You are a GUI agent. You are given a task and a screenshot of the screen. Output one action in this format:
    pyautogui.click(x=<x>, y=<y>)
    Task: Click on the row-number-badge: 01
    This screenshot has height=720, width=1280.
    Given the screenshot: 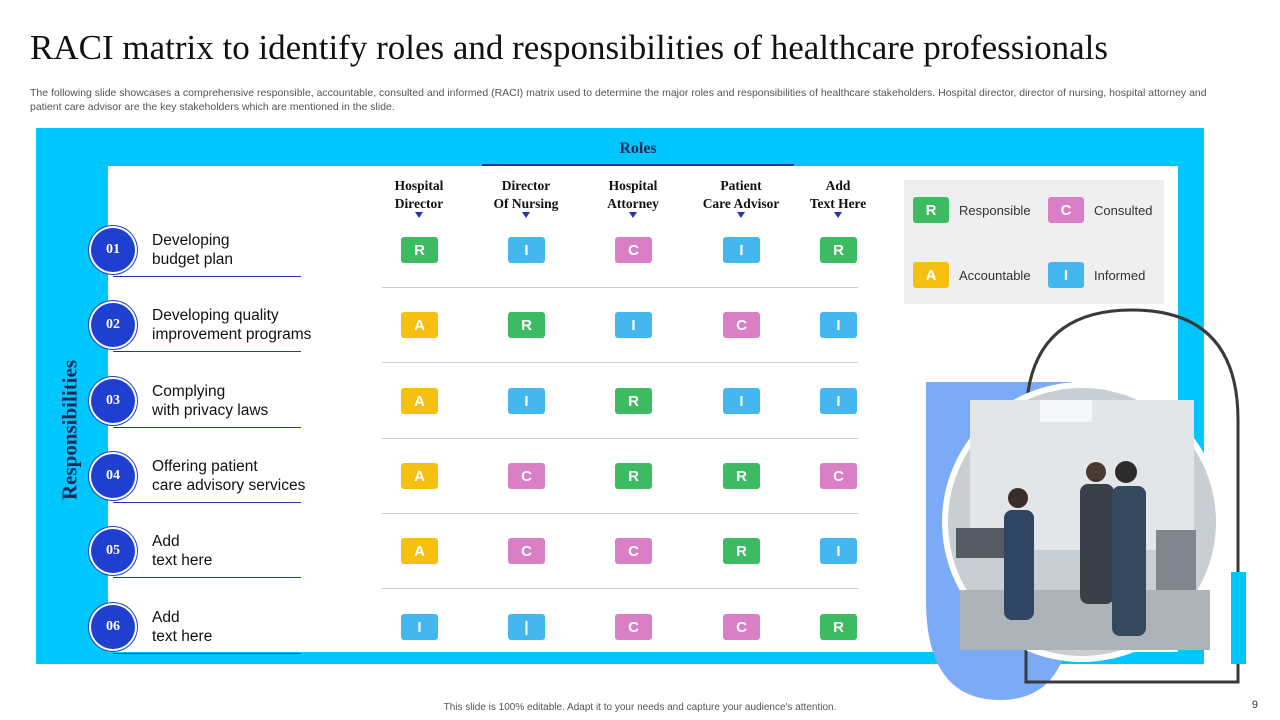 What is the action you would take?
    pyautogui.click(x=113, y=250)
    